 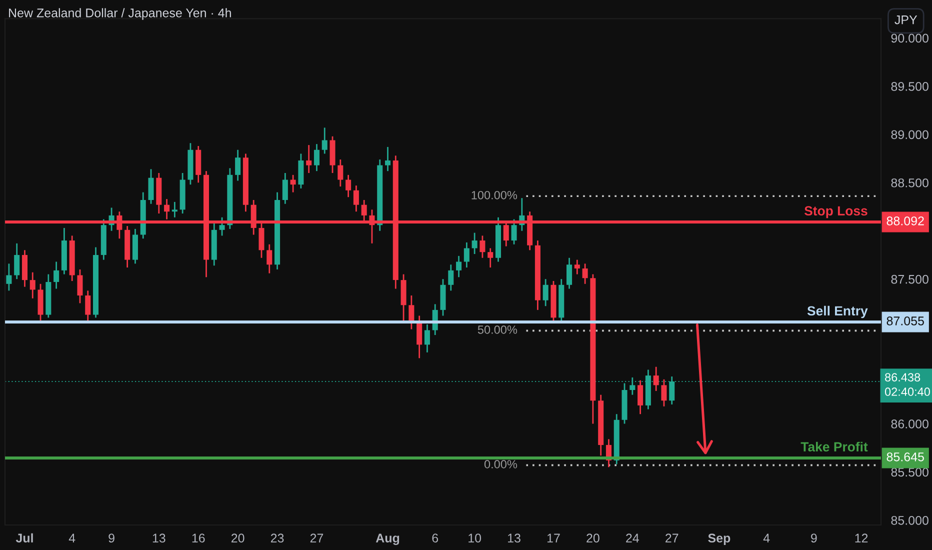 I want to click on x-tick-label: 23, so click(x=277, y=538).